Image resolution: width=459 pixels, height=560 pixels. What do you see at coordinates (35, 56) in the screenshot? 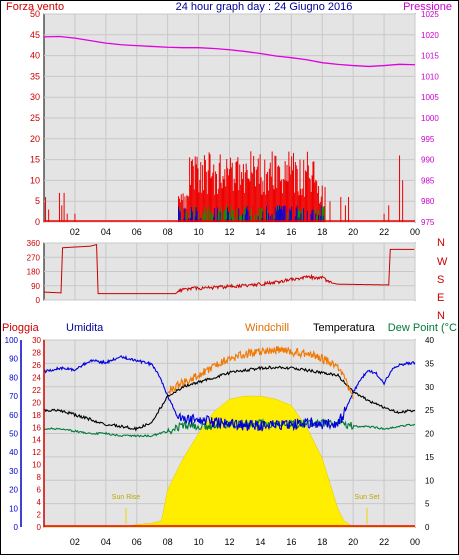
I see `wind-tick-label: 40` at bounding box center [35, 56].